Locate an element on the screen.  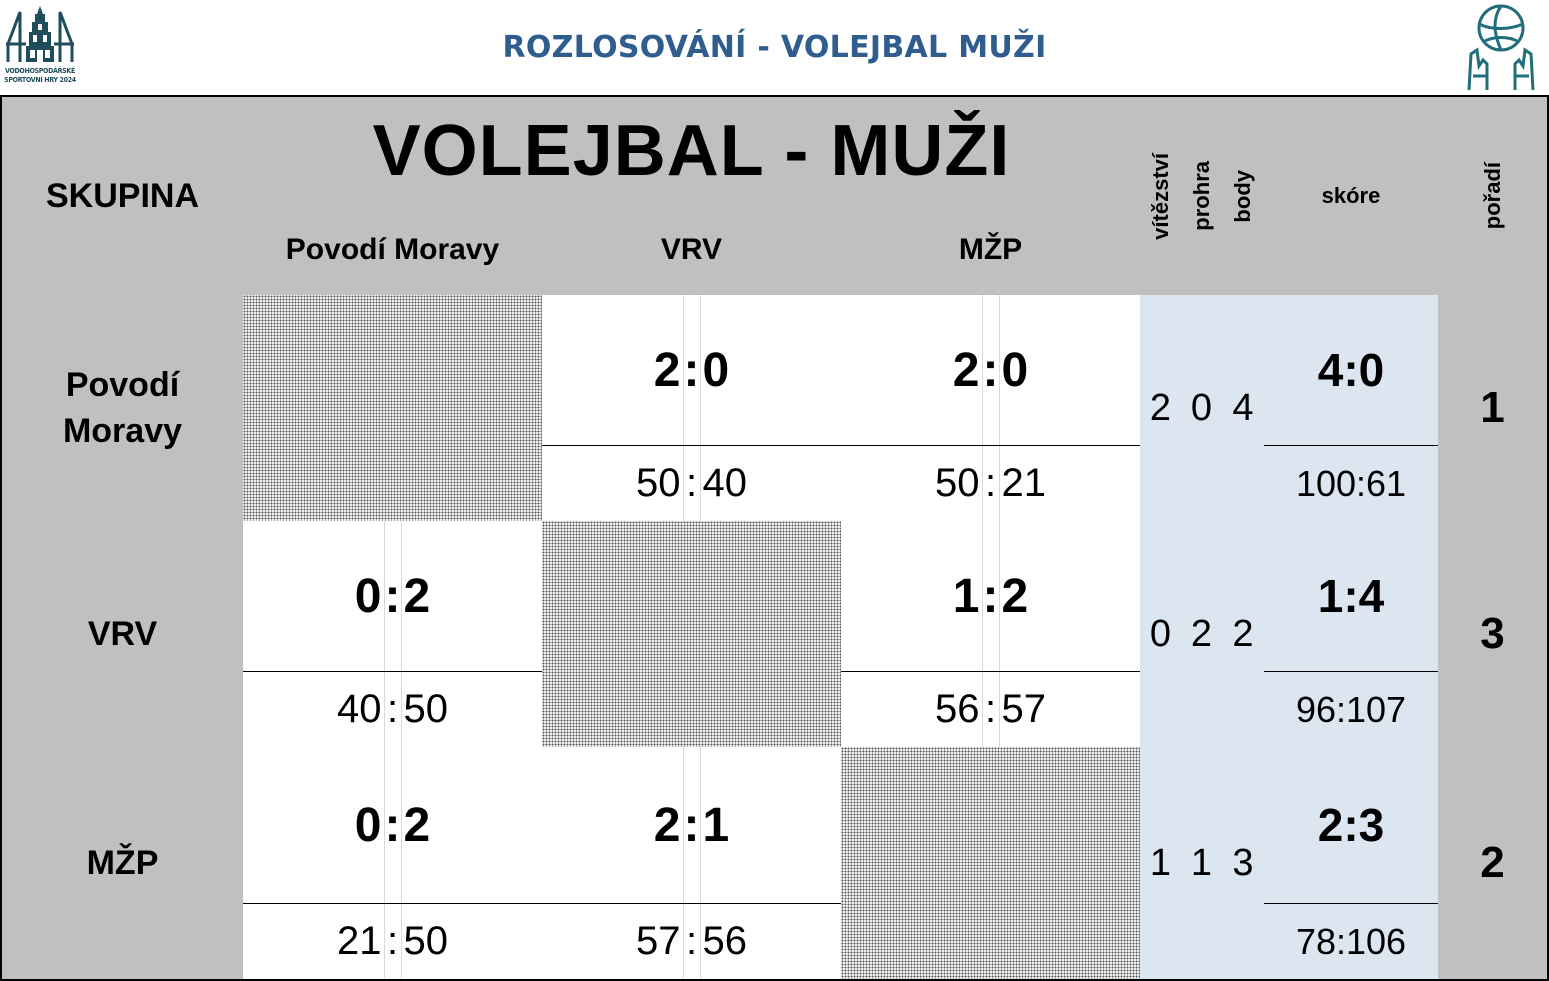
header-wins-cell: vítězství is located at coordinates (1161, 196).